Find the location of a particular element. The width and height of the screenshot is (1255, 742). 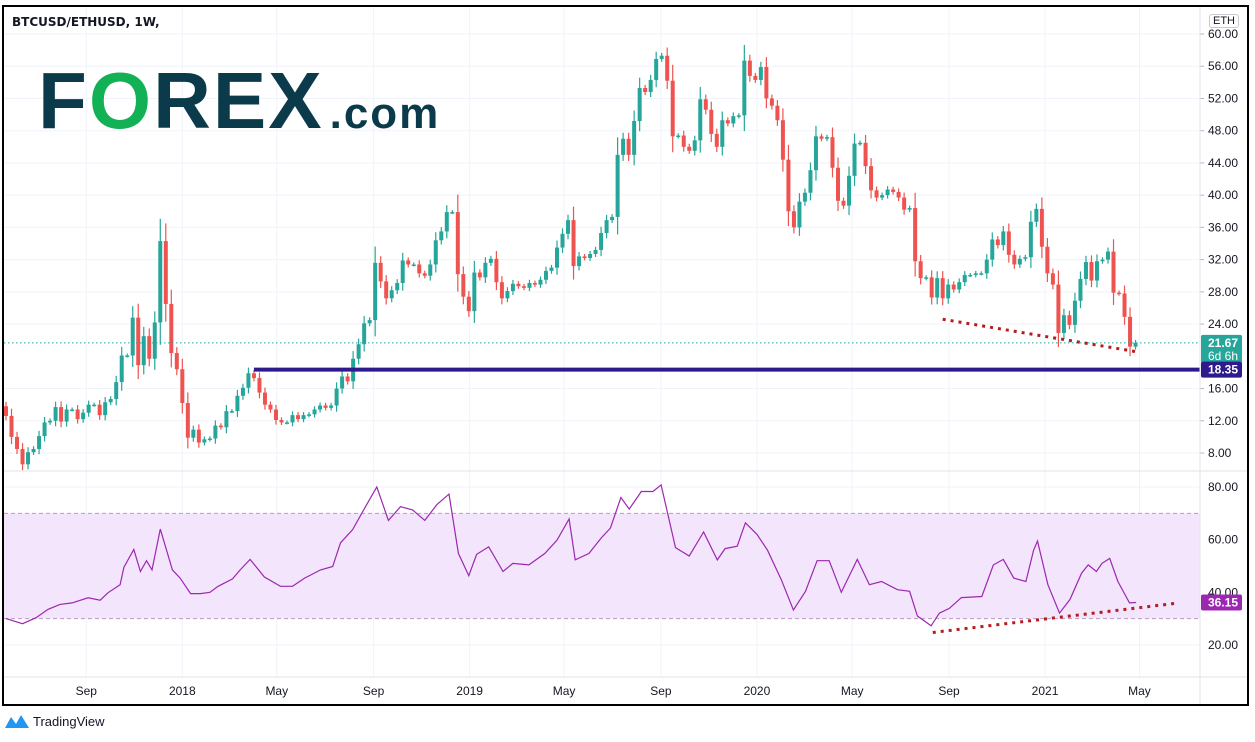

x-tick-label: May is located at coordinates (1139, 691).